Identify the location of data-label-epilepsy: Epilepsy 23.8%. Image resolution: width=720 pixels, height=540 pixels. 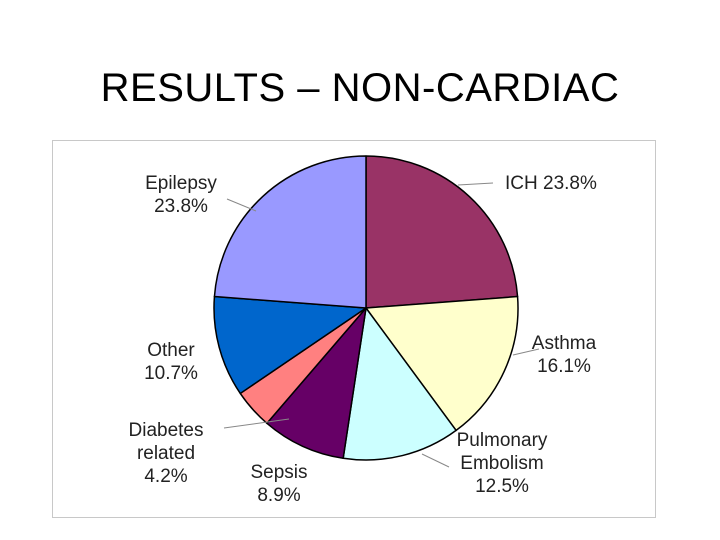
(181, 195).